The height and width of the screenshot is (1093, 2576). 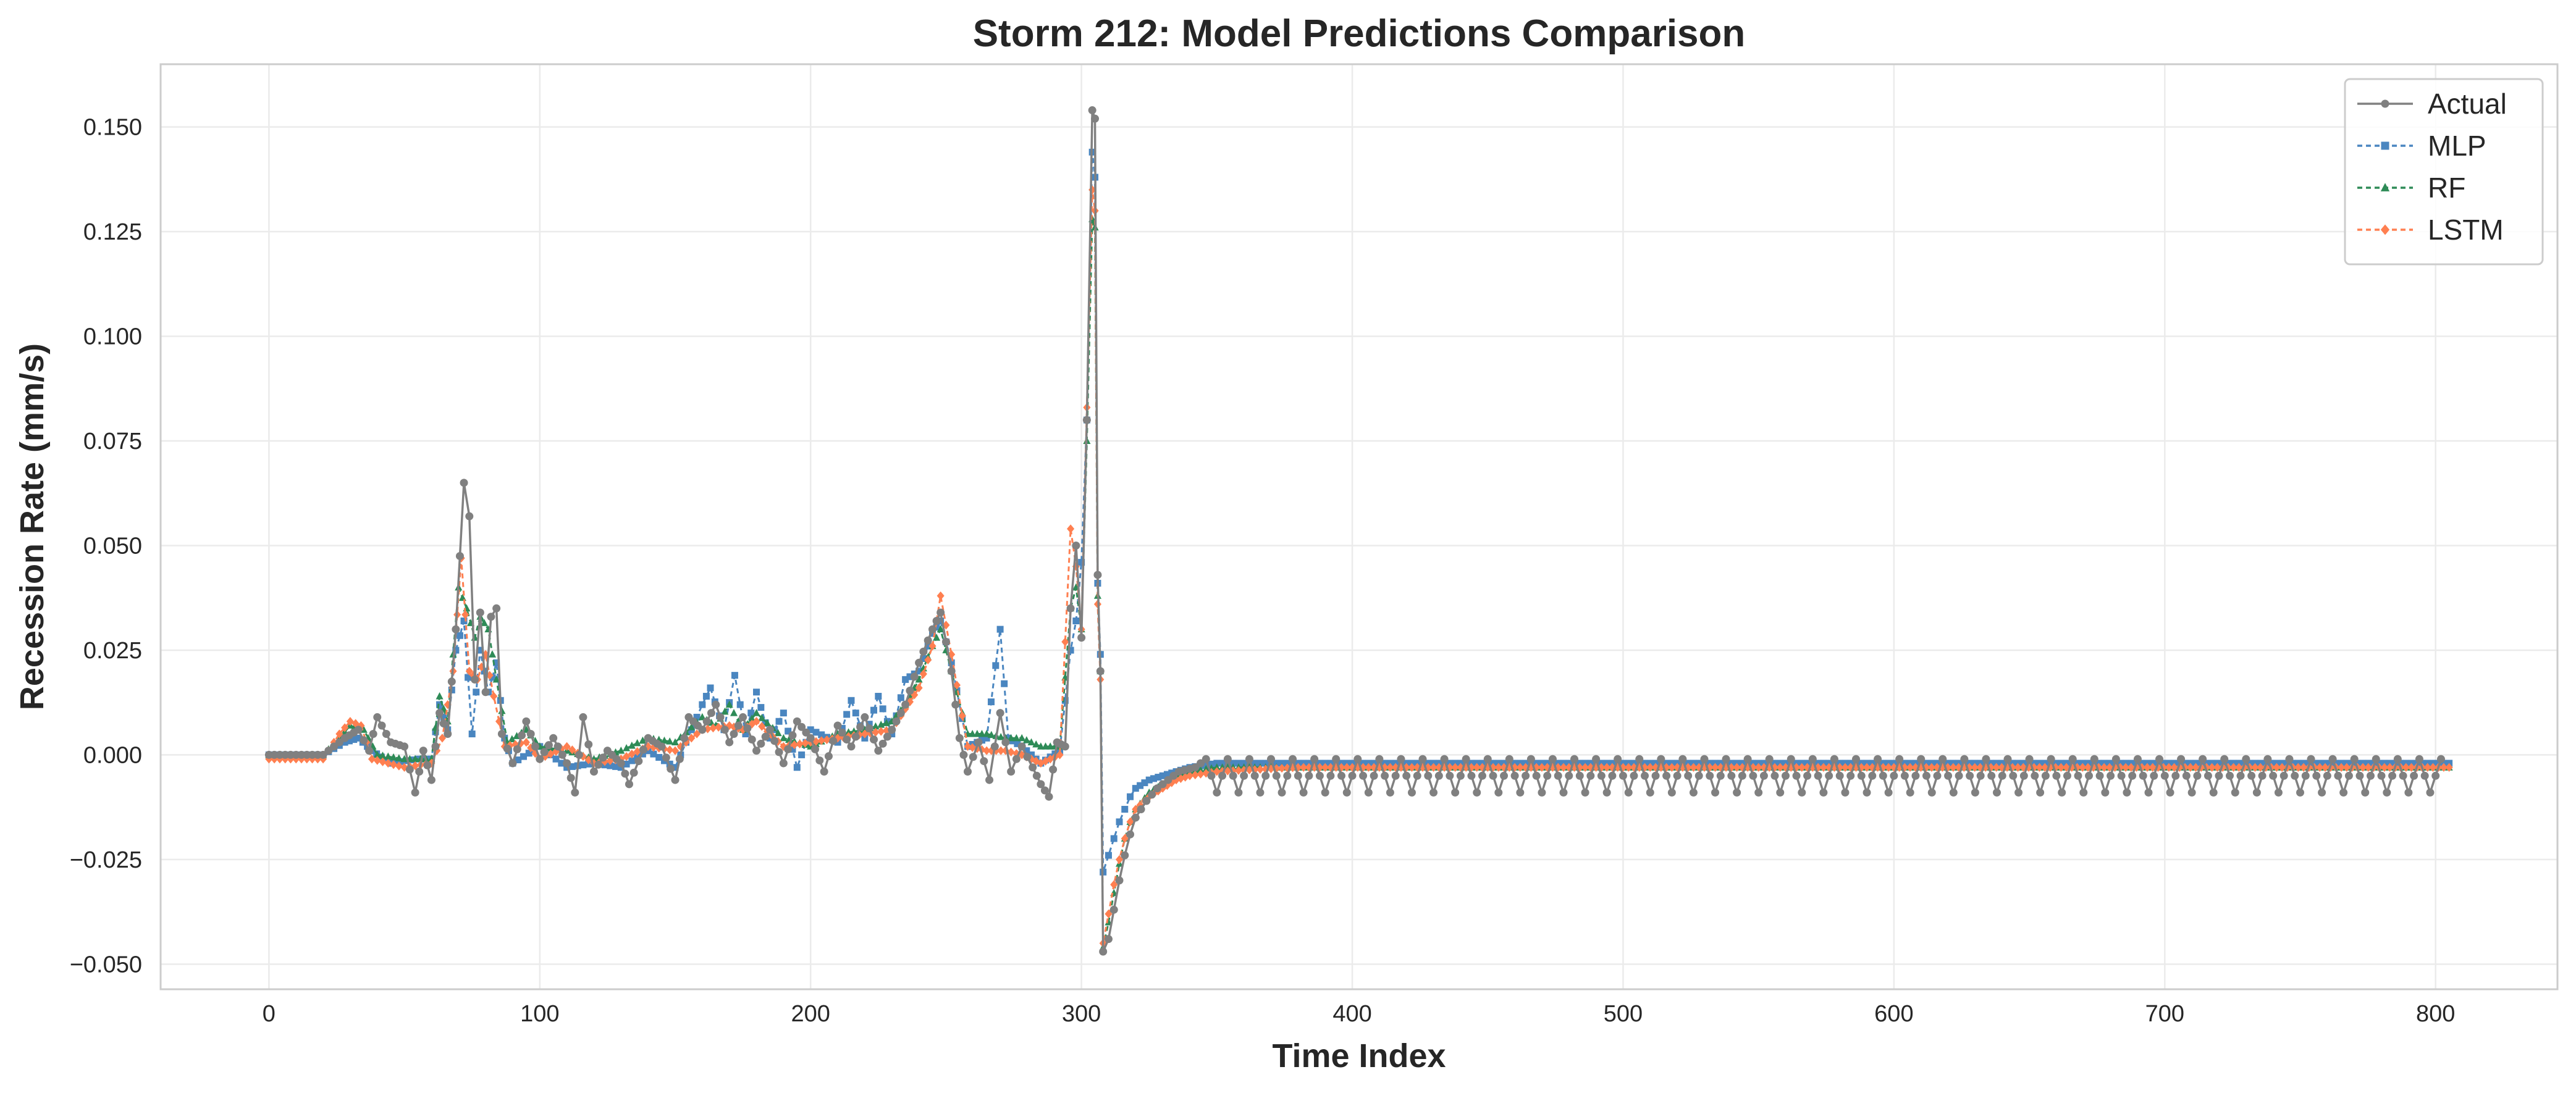 I want to click on y-axis-label: Recession Rate (mm/s), so click(x=32, y=526).